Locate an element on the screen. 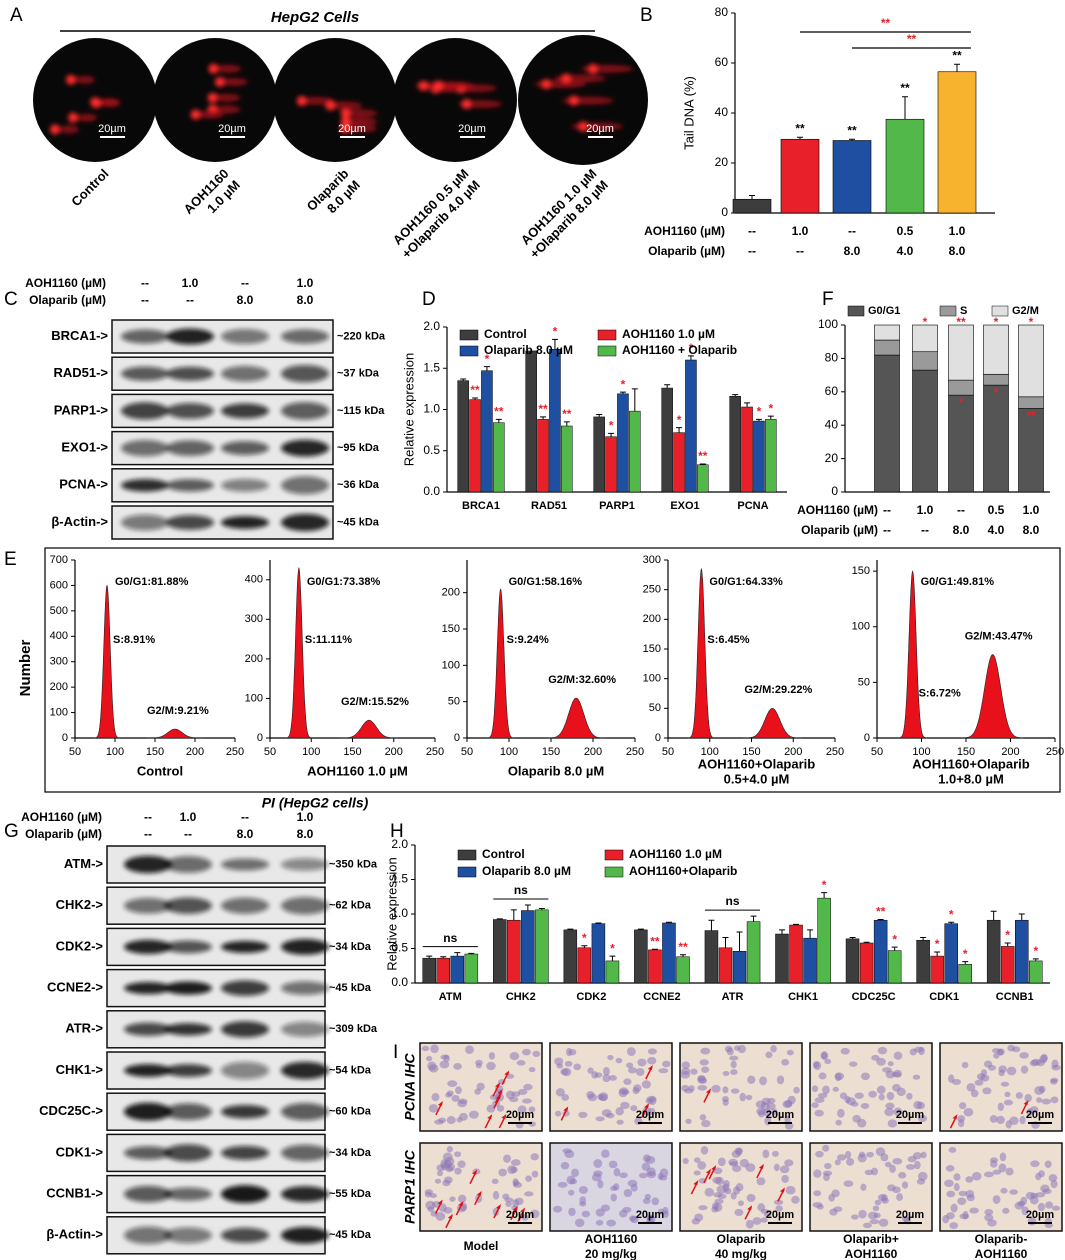 The height and width of the screenshot is (1260, 1065). comet-title: HepG2 Cells is located at coordinates (315, 17).